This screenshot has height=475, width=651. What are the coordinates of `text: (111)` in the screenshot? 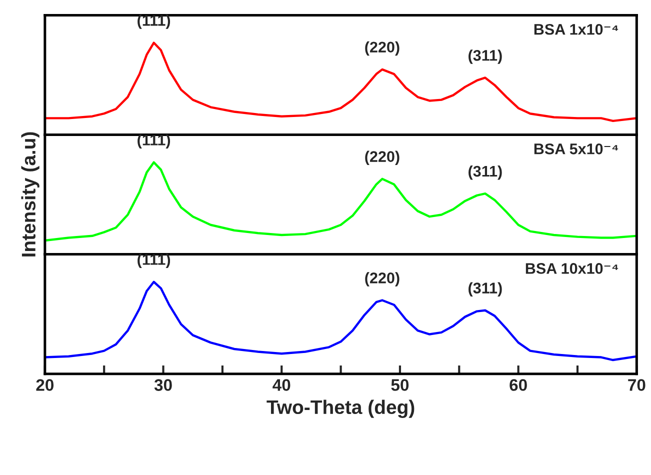 It's located at (154, 21).